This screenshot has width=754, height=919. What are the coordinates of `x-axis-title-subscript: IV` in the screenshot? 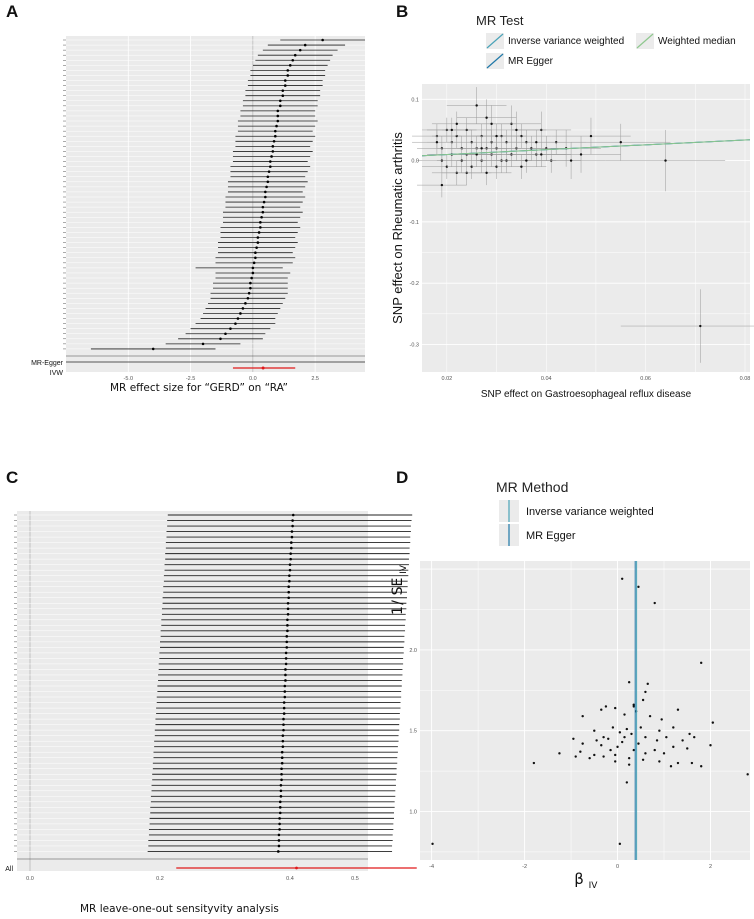 It's located at (594, 886).